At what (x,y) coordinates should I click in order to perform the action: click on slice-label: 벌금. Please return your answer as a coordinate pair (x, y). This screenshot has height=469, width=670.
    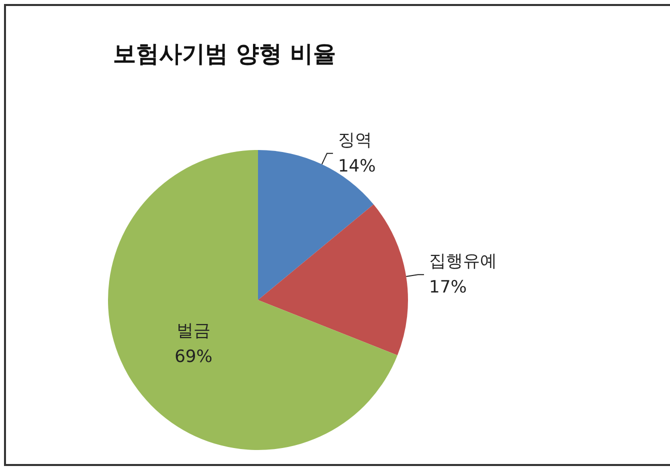
    Looking at the image, I should click on (193, 330).